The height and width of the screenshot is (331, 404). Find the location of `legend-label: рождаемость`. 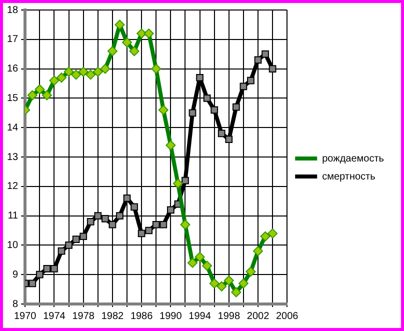

legend-label: рождаемость is located at coordinates (353, 158).